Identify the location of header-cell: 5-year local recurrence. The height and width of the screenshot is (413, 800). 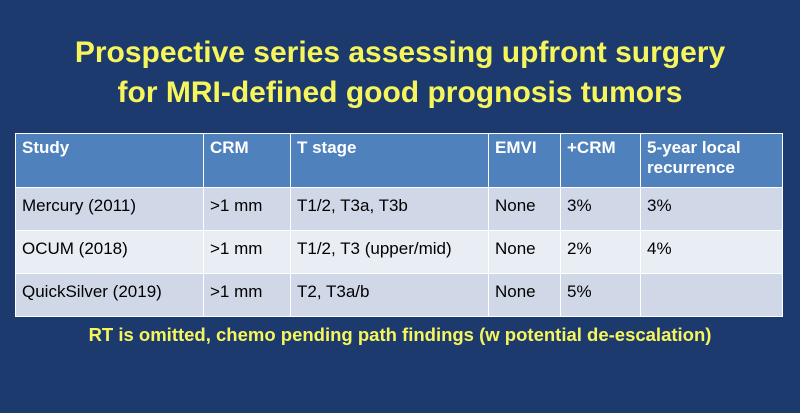
(711, 160).